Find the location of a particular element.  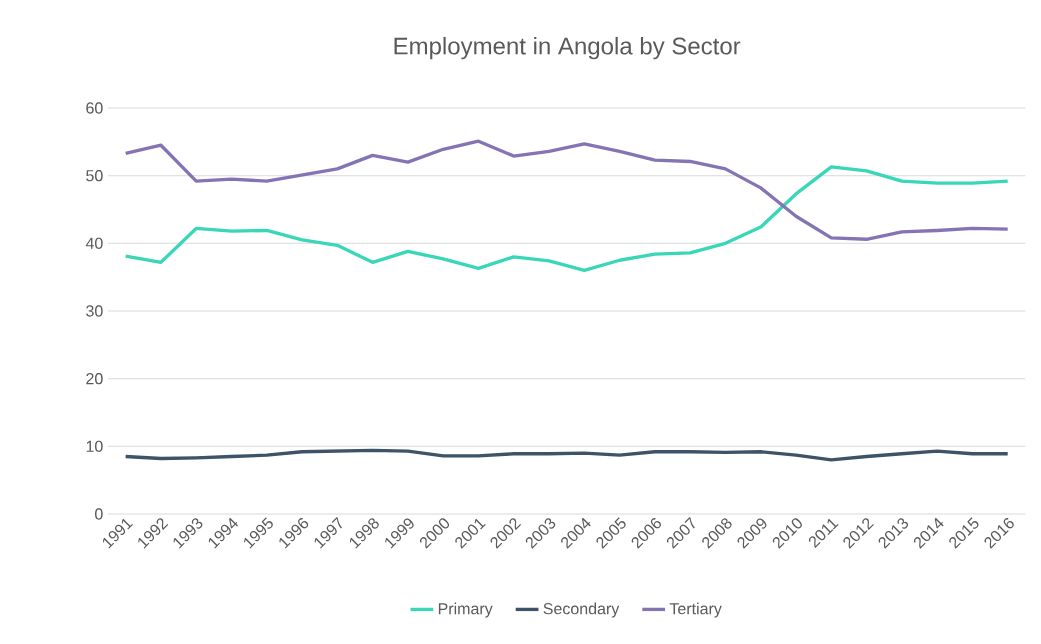

y-tick-label: 60 is located at coordinates (94, 108).